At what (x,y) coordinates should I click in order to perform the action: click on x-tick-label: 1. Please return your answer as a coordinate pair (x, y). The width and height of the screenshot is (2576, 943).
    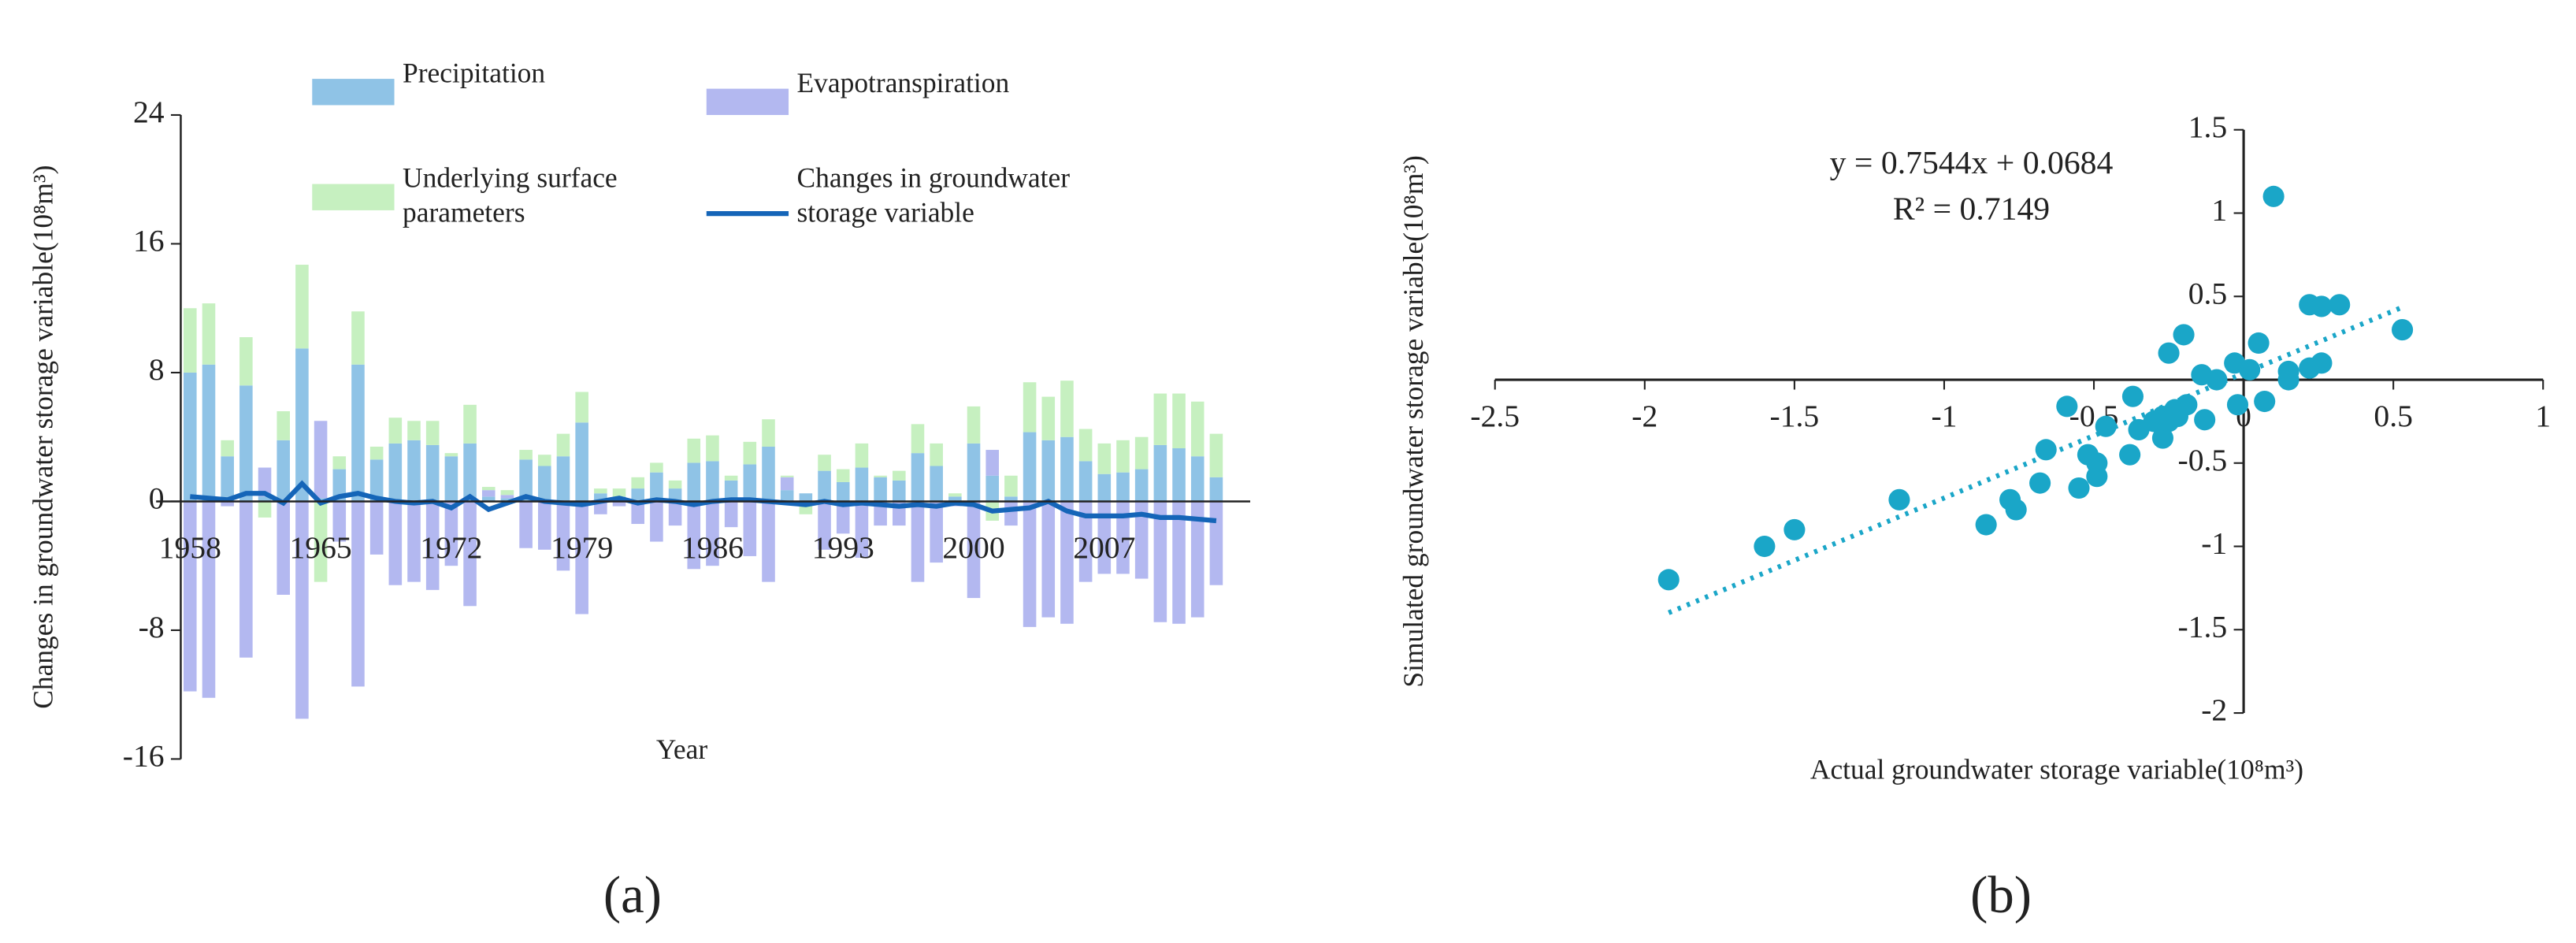
    Looking at the image, I should click on (2543, 416).